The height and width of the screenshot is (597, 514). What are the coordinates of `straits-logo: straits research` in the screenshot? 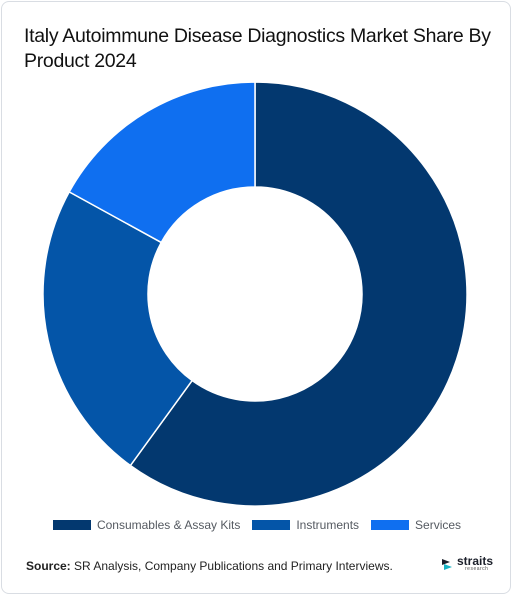 It's located at (466, 563).